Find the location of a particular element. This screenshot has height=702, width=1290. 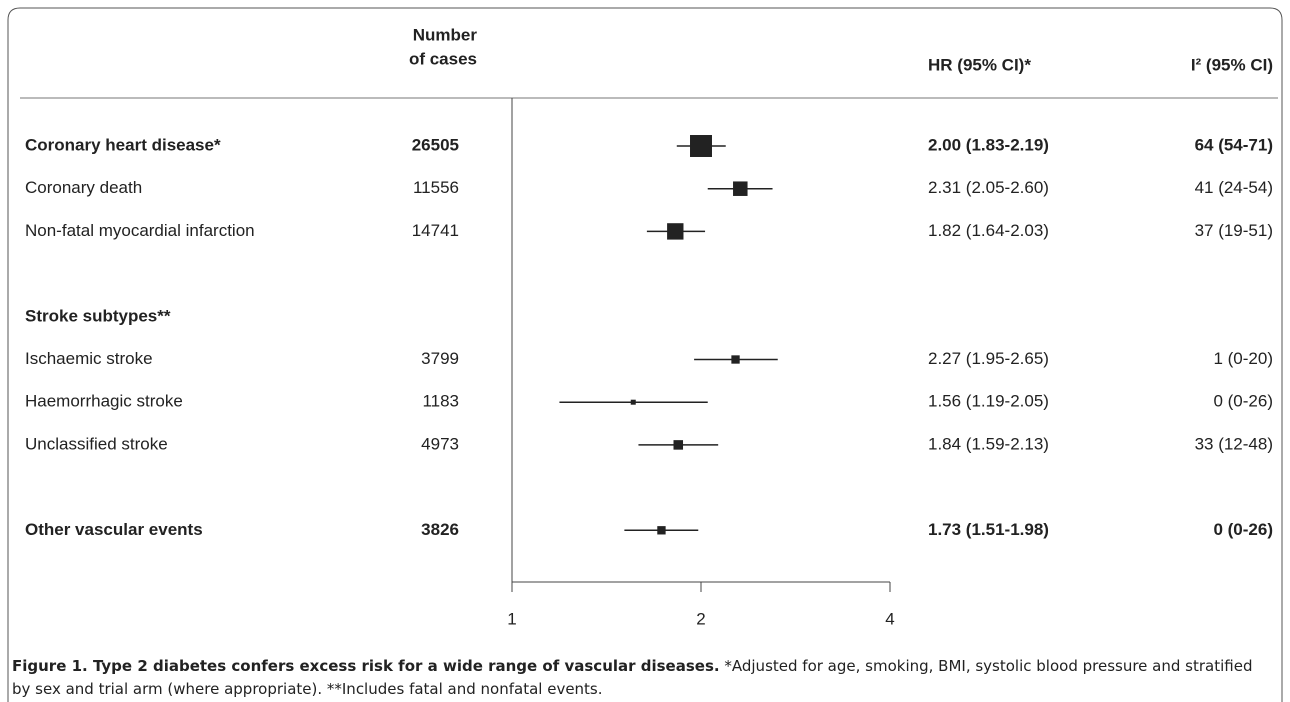

x-tick-label: 1 is located at coordinates (511, 618).